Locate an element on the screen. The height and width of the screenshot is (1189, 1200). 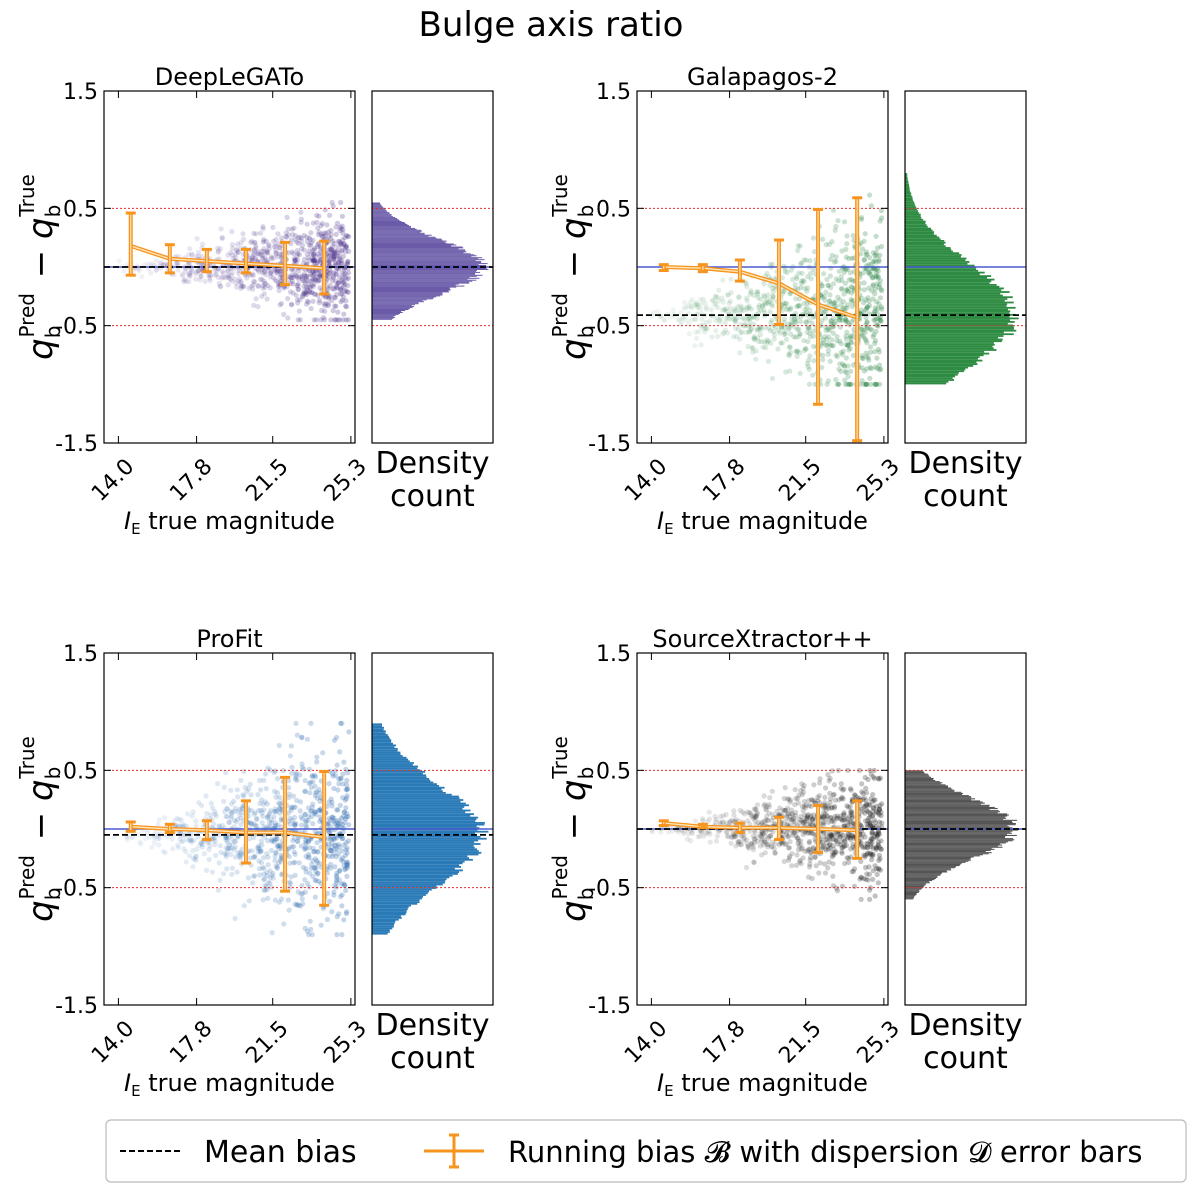
error-bar is located at coordinates (818, 829).